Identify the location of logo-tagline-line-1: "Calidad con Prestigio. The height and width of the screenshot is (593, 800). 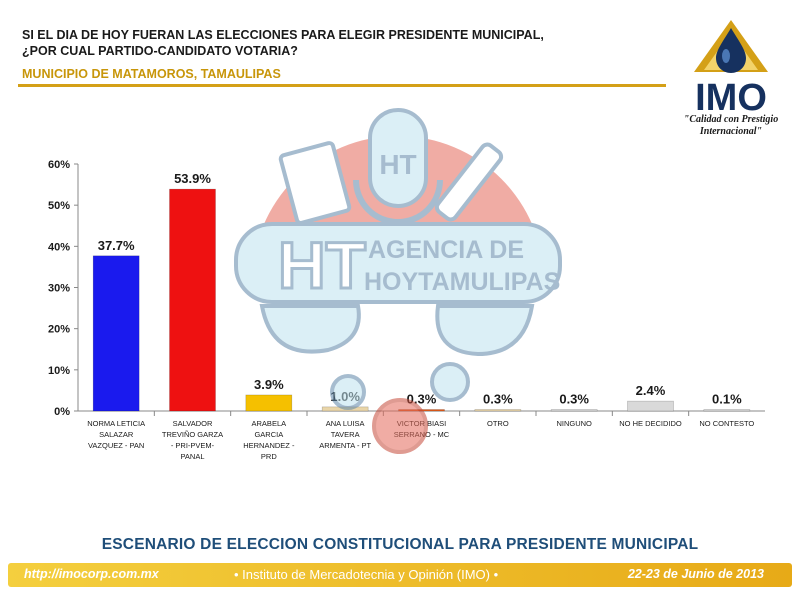
(731, 119).